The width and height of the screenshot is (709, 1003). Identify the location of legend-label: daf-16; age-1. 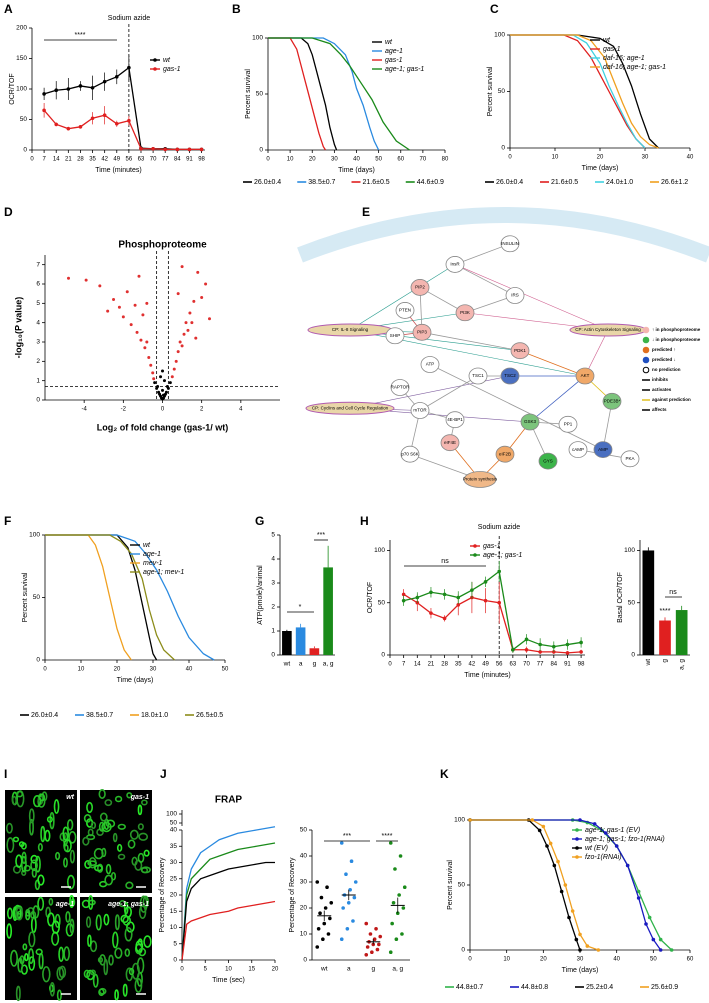
(624, 58).